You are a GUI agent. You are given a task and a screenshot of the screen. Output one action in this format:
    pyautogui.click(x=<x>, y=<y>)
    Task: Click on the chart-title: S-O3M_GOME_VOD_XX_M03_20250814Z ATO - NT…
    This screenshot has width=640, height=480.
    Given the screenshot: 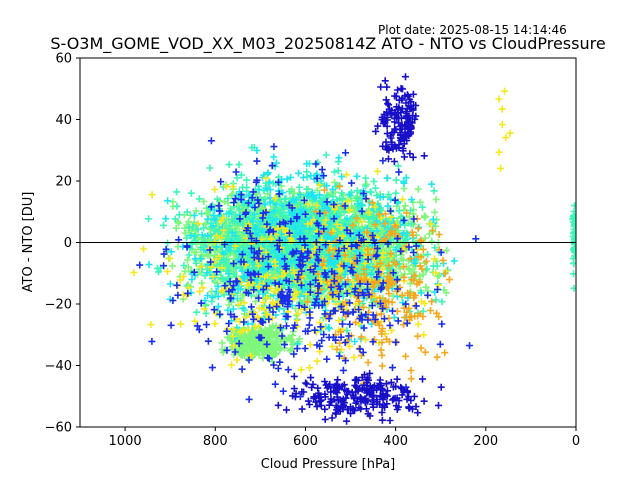 What is the action you would take?
    pyautogui.click(x=328, y=43)
    